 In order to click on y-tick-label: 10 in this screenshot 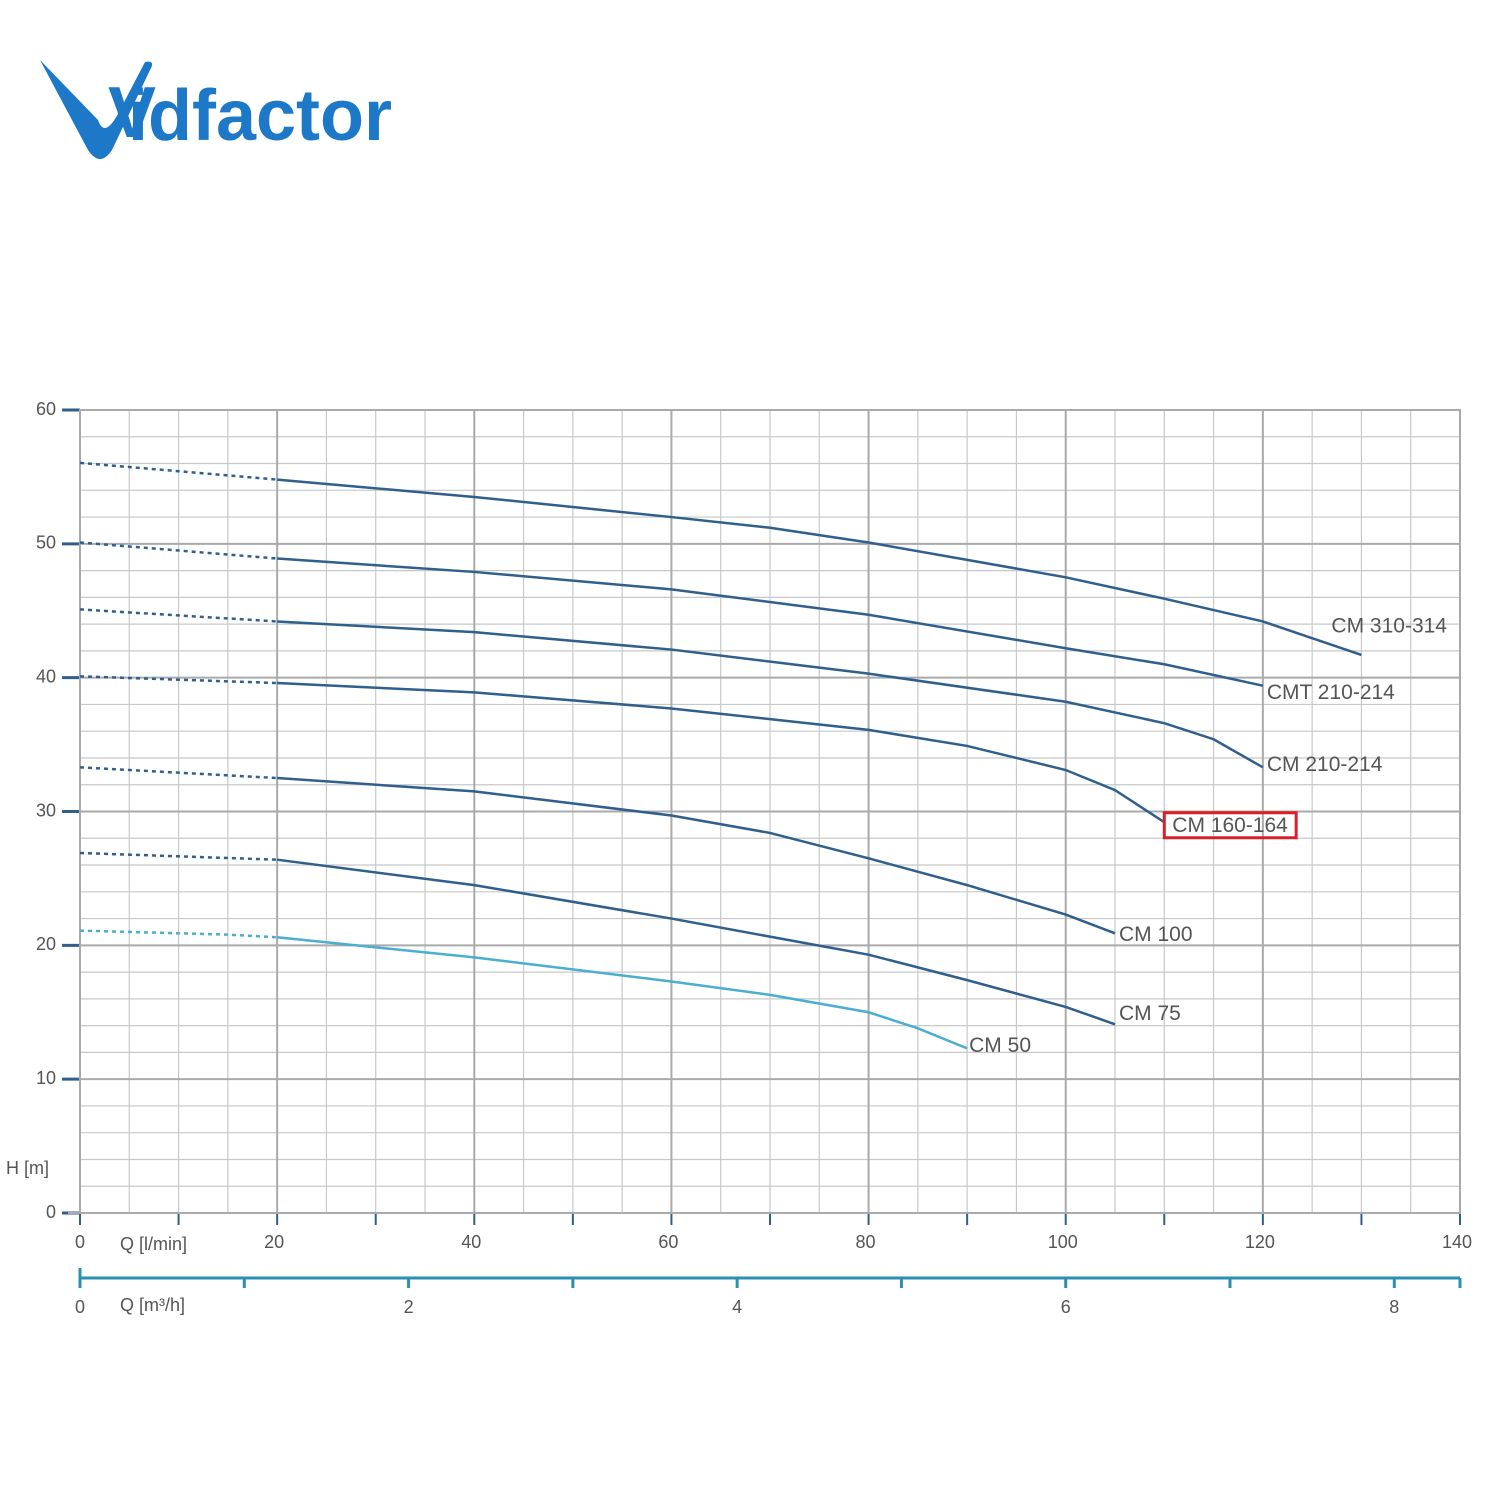, I will do `click(46, 1078)`.